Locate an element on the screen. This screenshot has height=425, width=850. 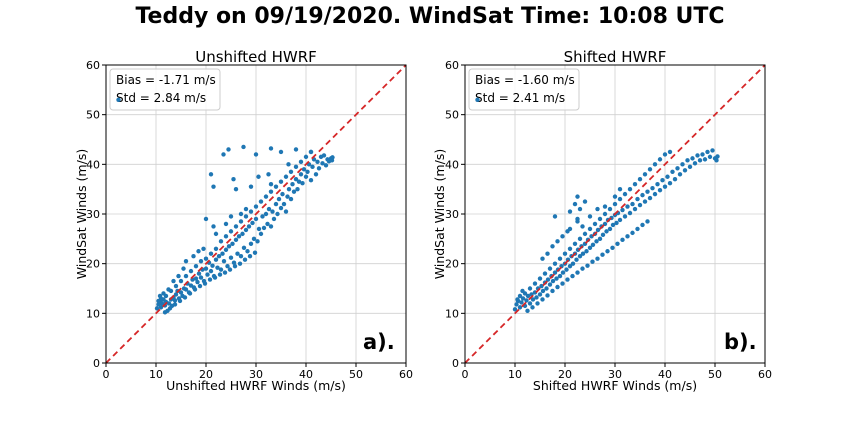
panel-b-xtick-label: 50 is located at coordinates (715, 374).